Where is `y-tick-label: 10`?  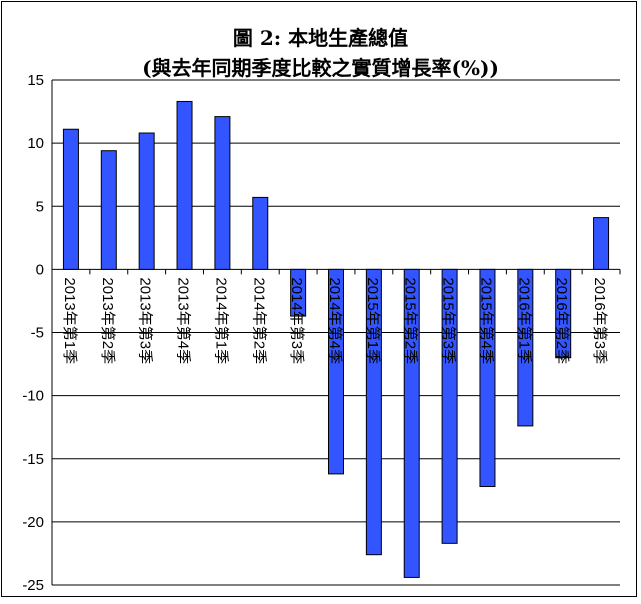 y-tick-label: 10 is located at coordinates (35, 143).